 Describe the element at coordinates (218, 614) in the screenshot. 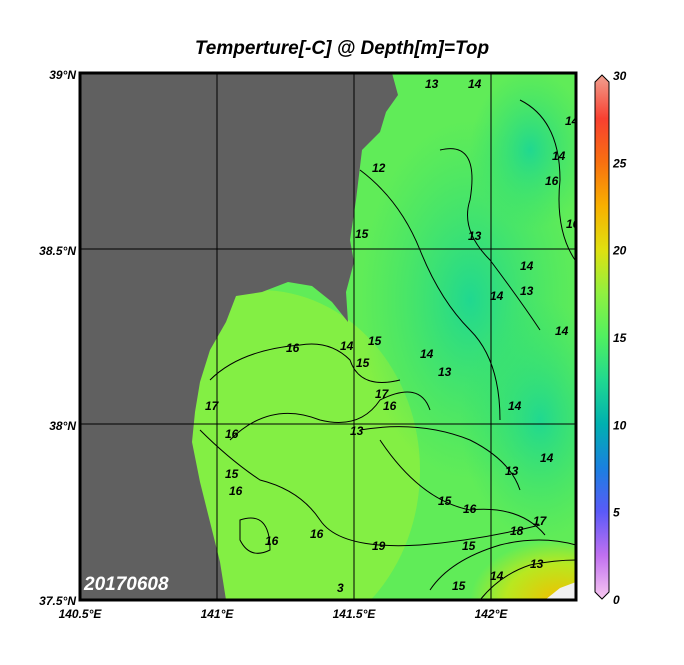

I see `lon-tick: 141°E` at that location.